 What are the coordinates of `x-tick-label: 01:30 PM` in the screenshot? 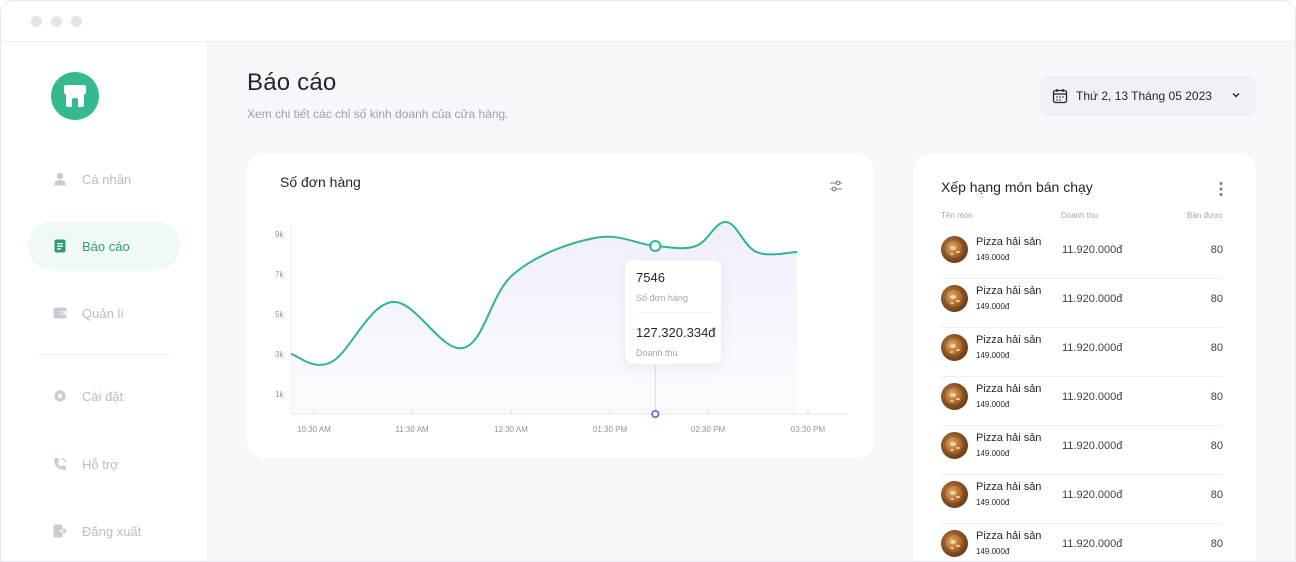 It's located at (610, 429).